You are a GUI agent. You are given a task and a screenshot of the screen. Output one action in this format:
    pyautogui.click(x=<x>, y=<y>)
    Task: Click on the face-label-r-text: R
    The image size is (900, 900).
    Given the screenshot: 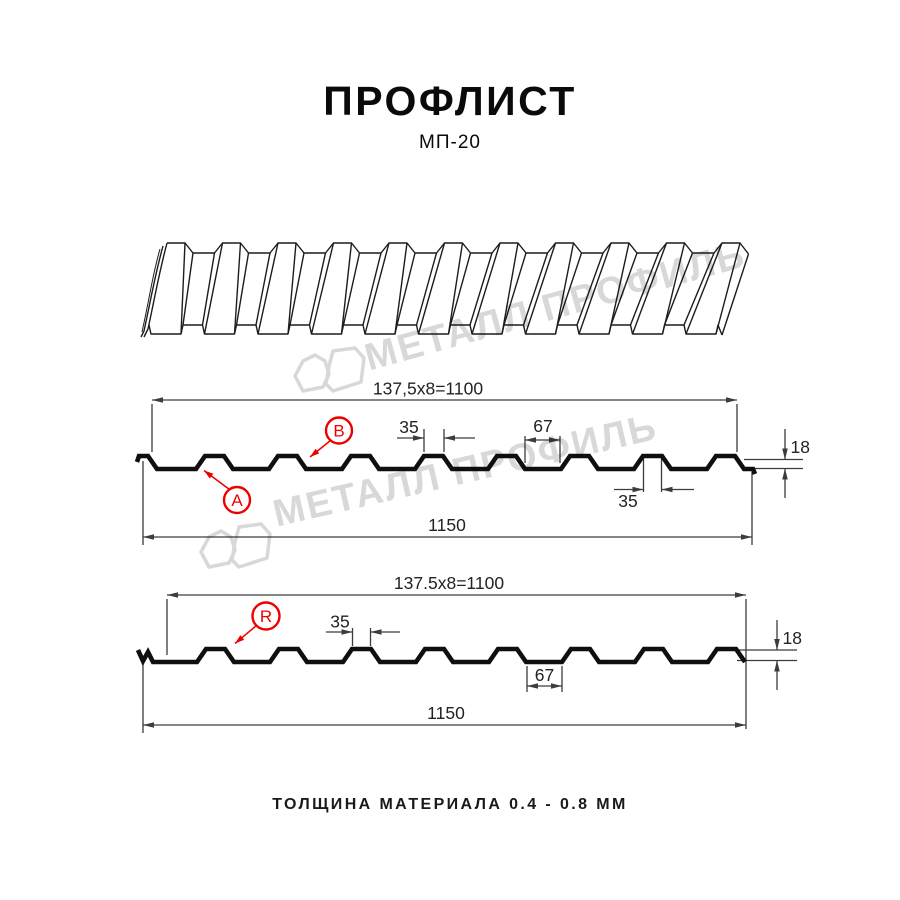 What is the action you would take?
    pyautogui.click(x=266, y=616)
    